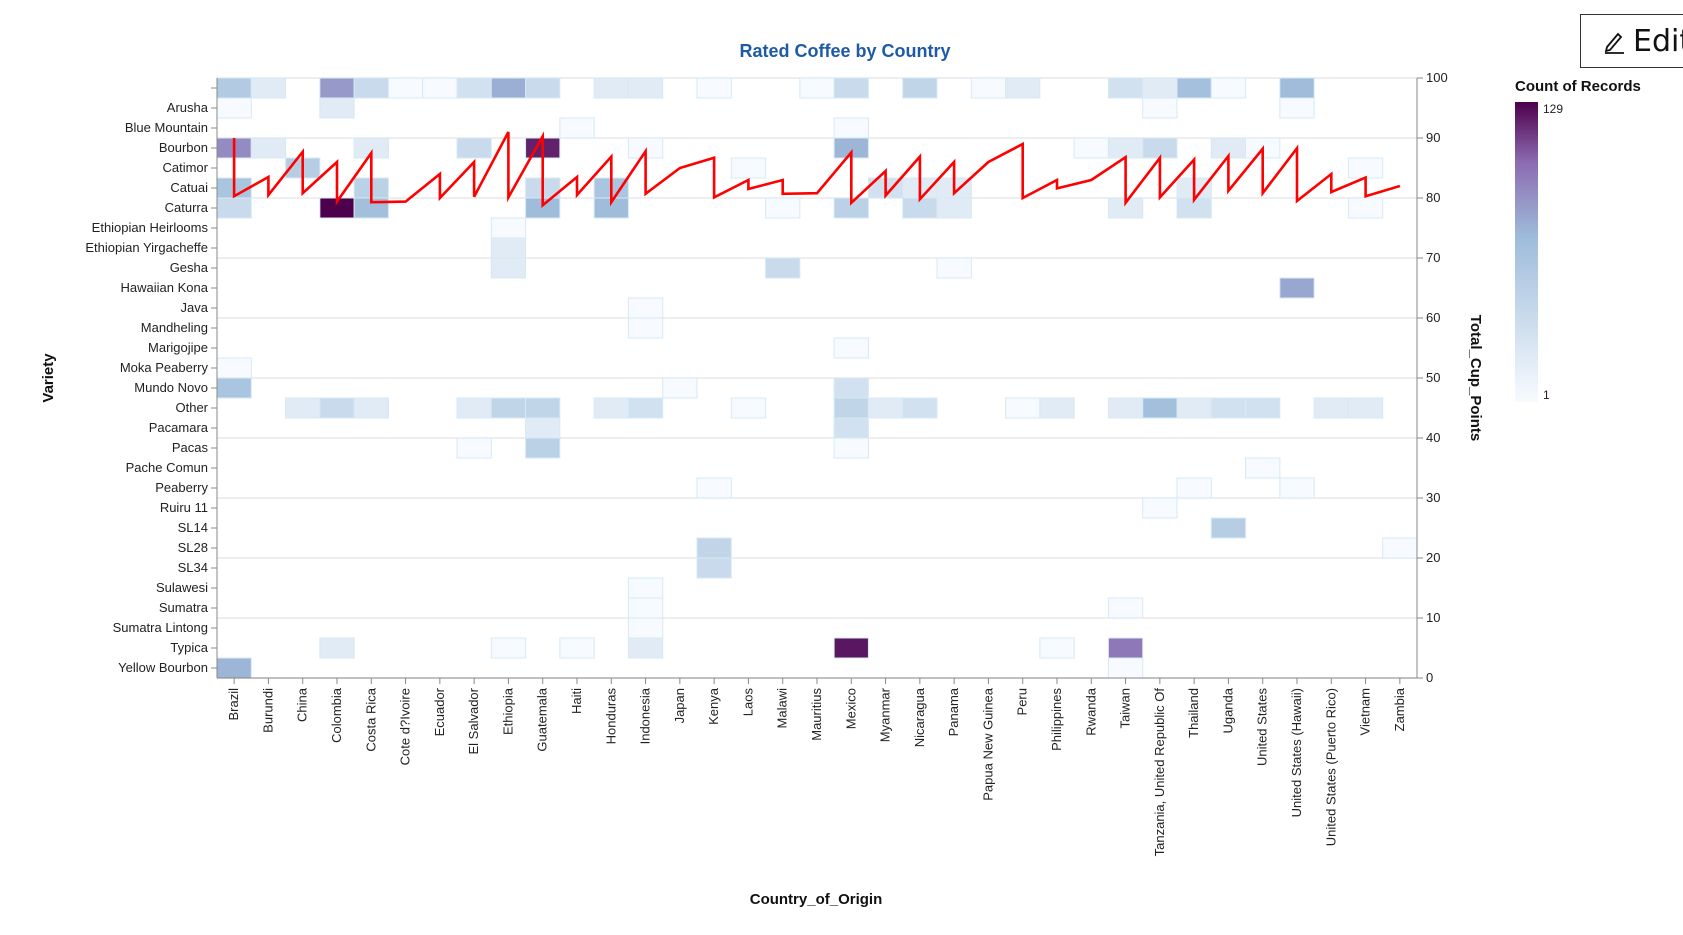 This screenshot has width=1683, height=935. Describe the element at coordinates (850, 708) in the screenshot. I see `x-tick-label: Mexico` at that location.